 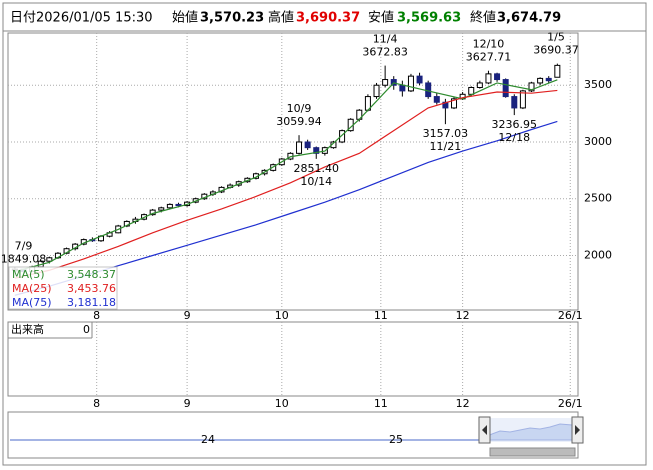 I want to click on y-tick-label: 2000, so click(x=598, y=255).